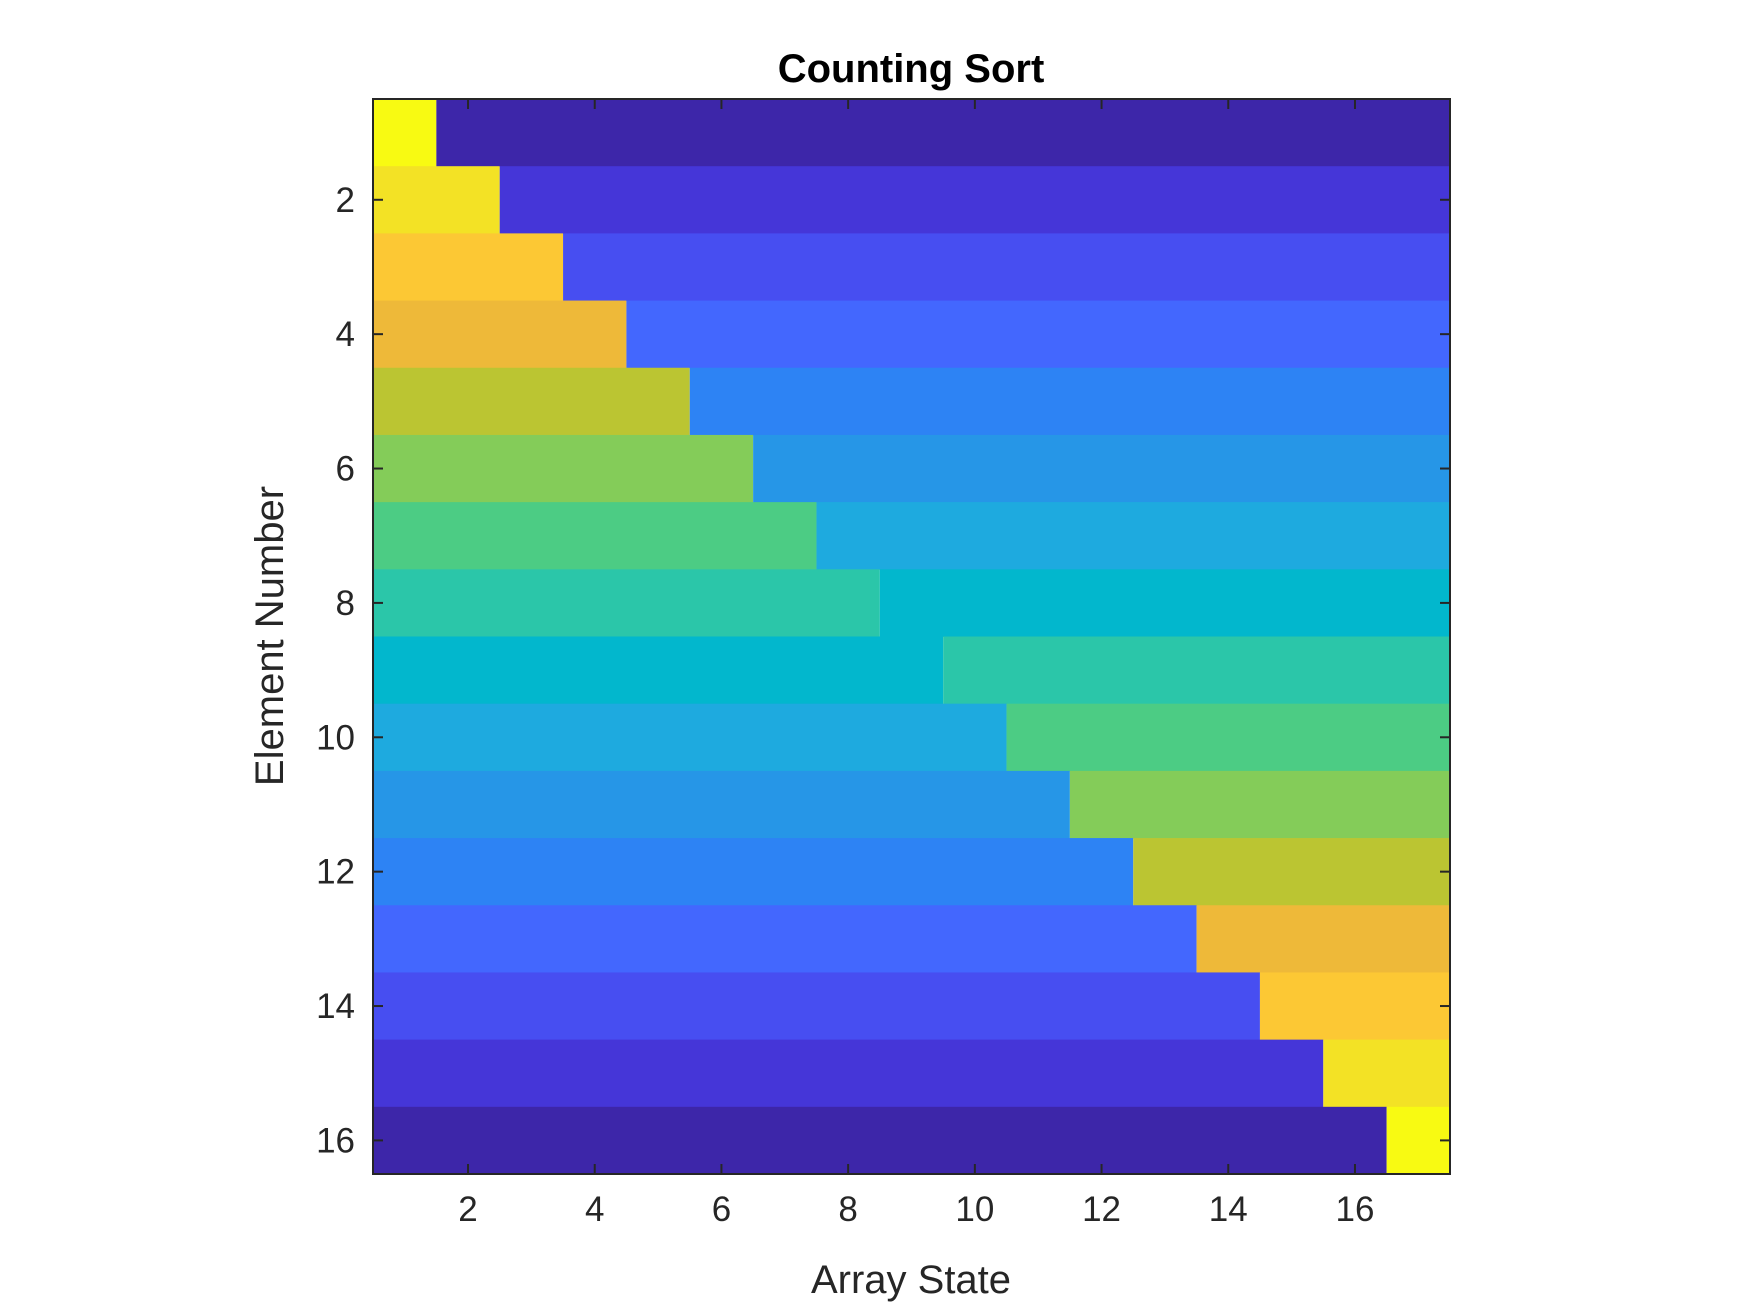 Image resolution: width=1750 pixels, height=1313 pixels. Describe the element at coordinates (1260, 804) in the screenshot. I see `heatmap-cell-row-11-right` at that location.